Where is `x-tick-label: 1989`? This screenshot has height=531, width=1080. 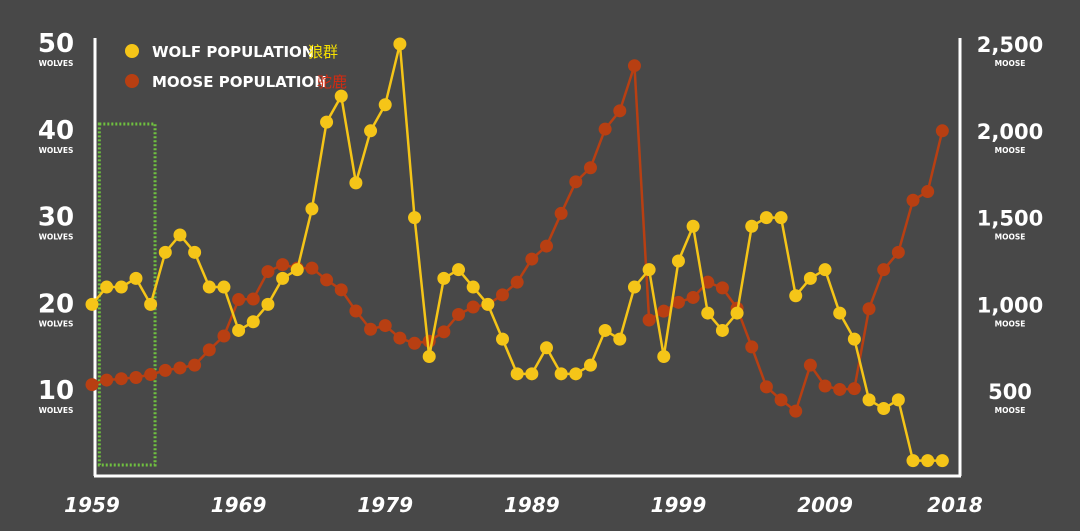
x-tick-label: 1989 is located at coordinates (532, 505).